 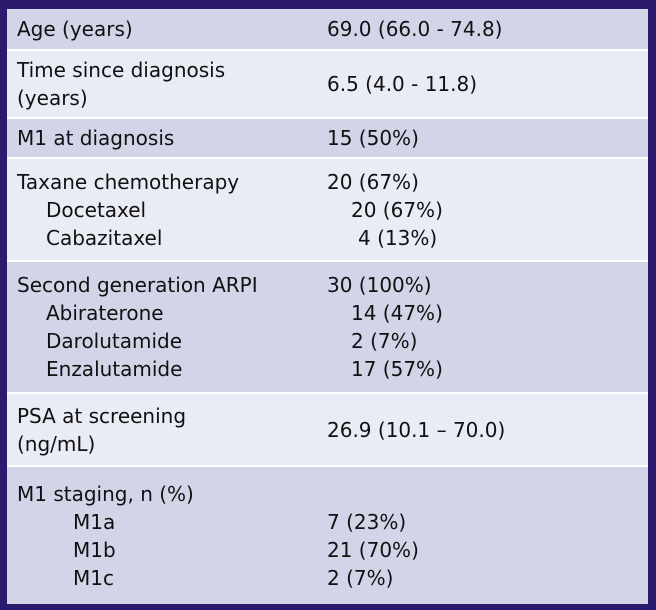 What do you see at coordinates (94, 521) in the screenshot?
I see `sub-row-label: M1a` at bounding box center [94, 521].